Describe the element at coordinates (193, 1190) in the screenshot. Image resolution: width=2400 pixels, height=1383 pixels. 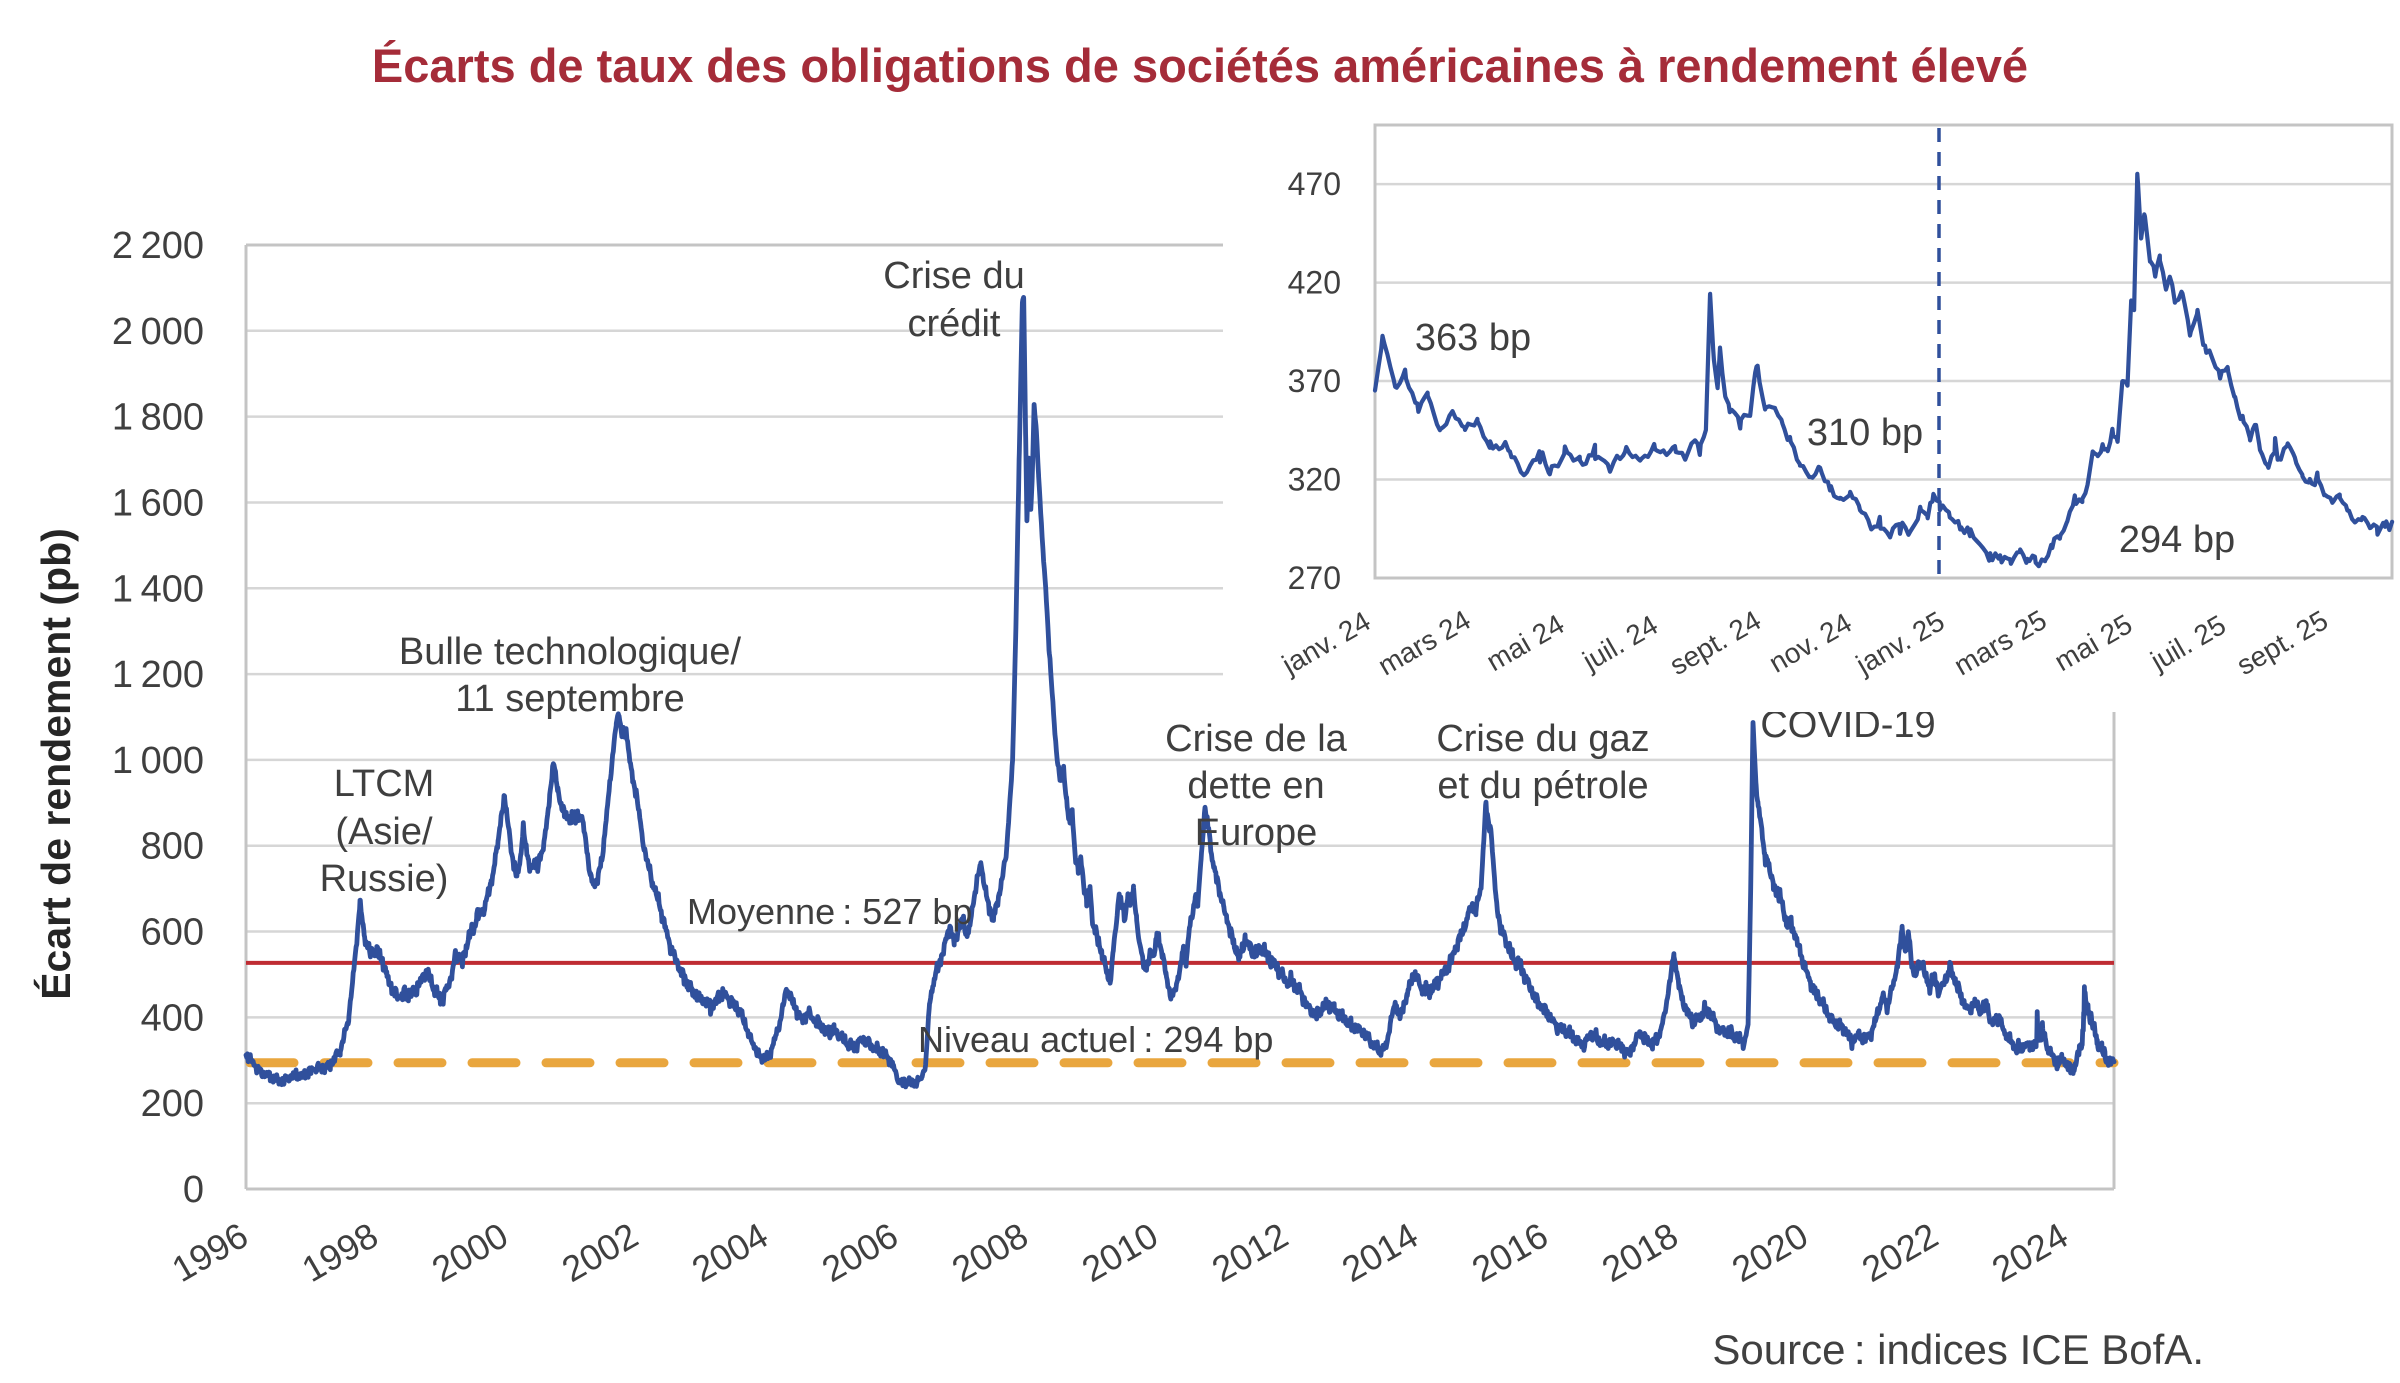
I see `svg-text: 0` at that location.